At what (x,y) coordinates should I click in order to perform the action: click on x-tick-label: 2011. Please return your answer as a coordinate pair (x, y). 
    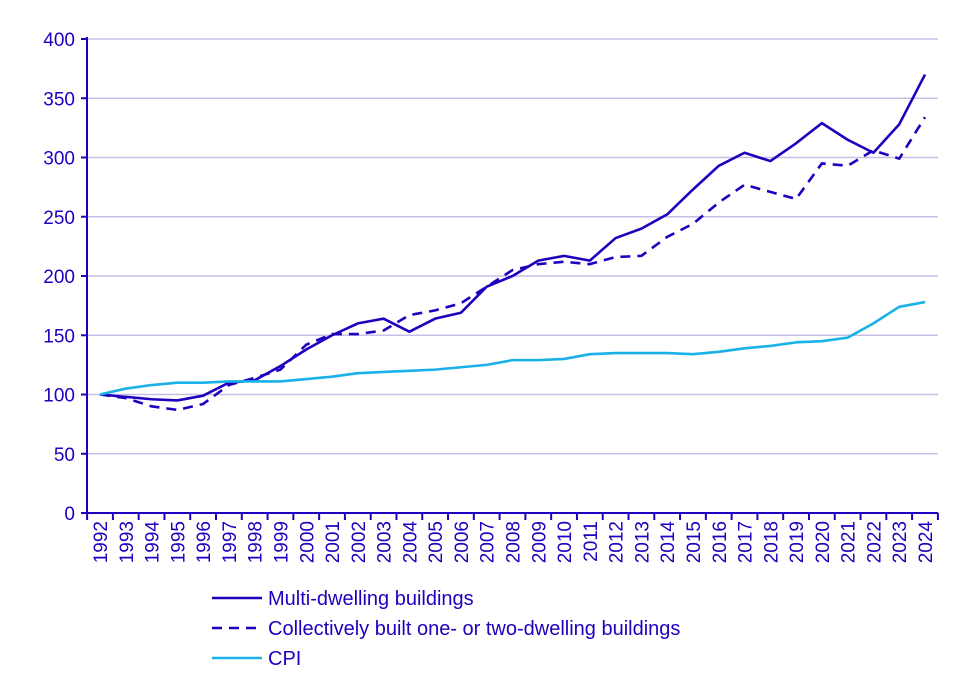
    Looking at the image, I should click on (591, 541).